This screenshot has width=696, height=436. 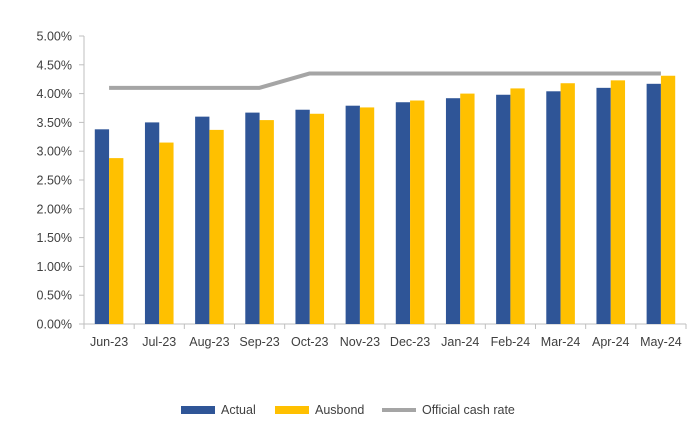 What do you see at coordinates (661, 342) in the screenshot?
I see `x-tick-label: May-24` at bounding box center [661, 342].